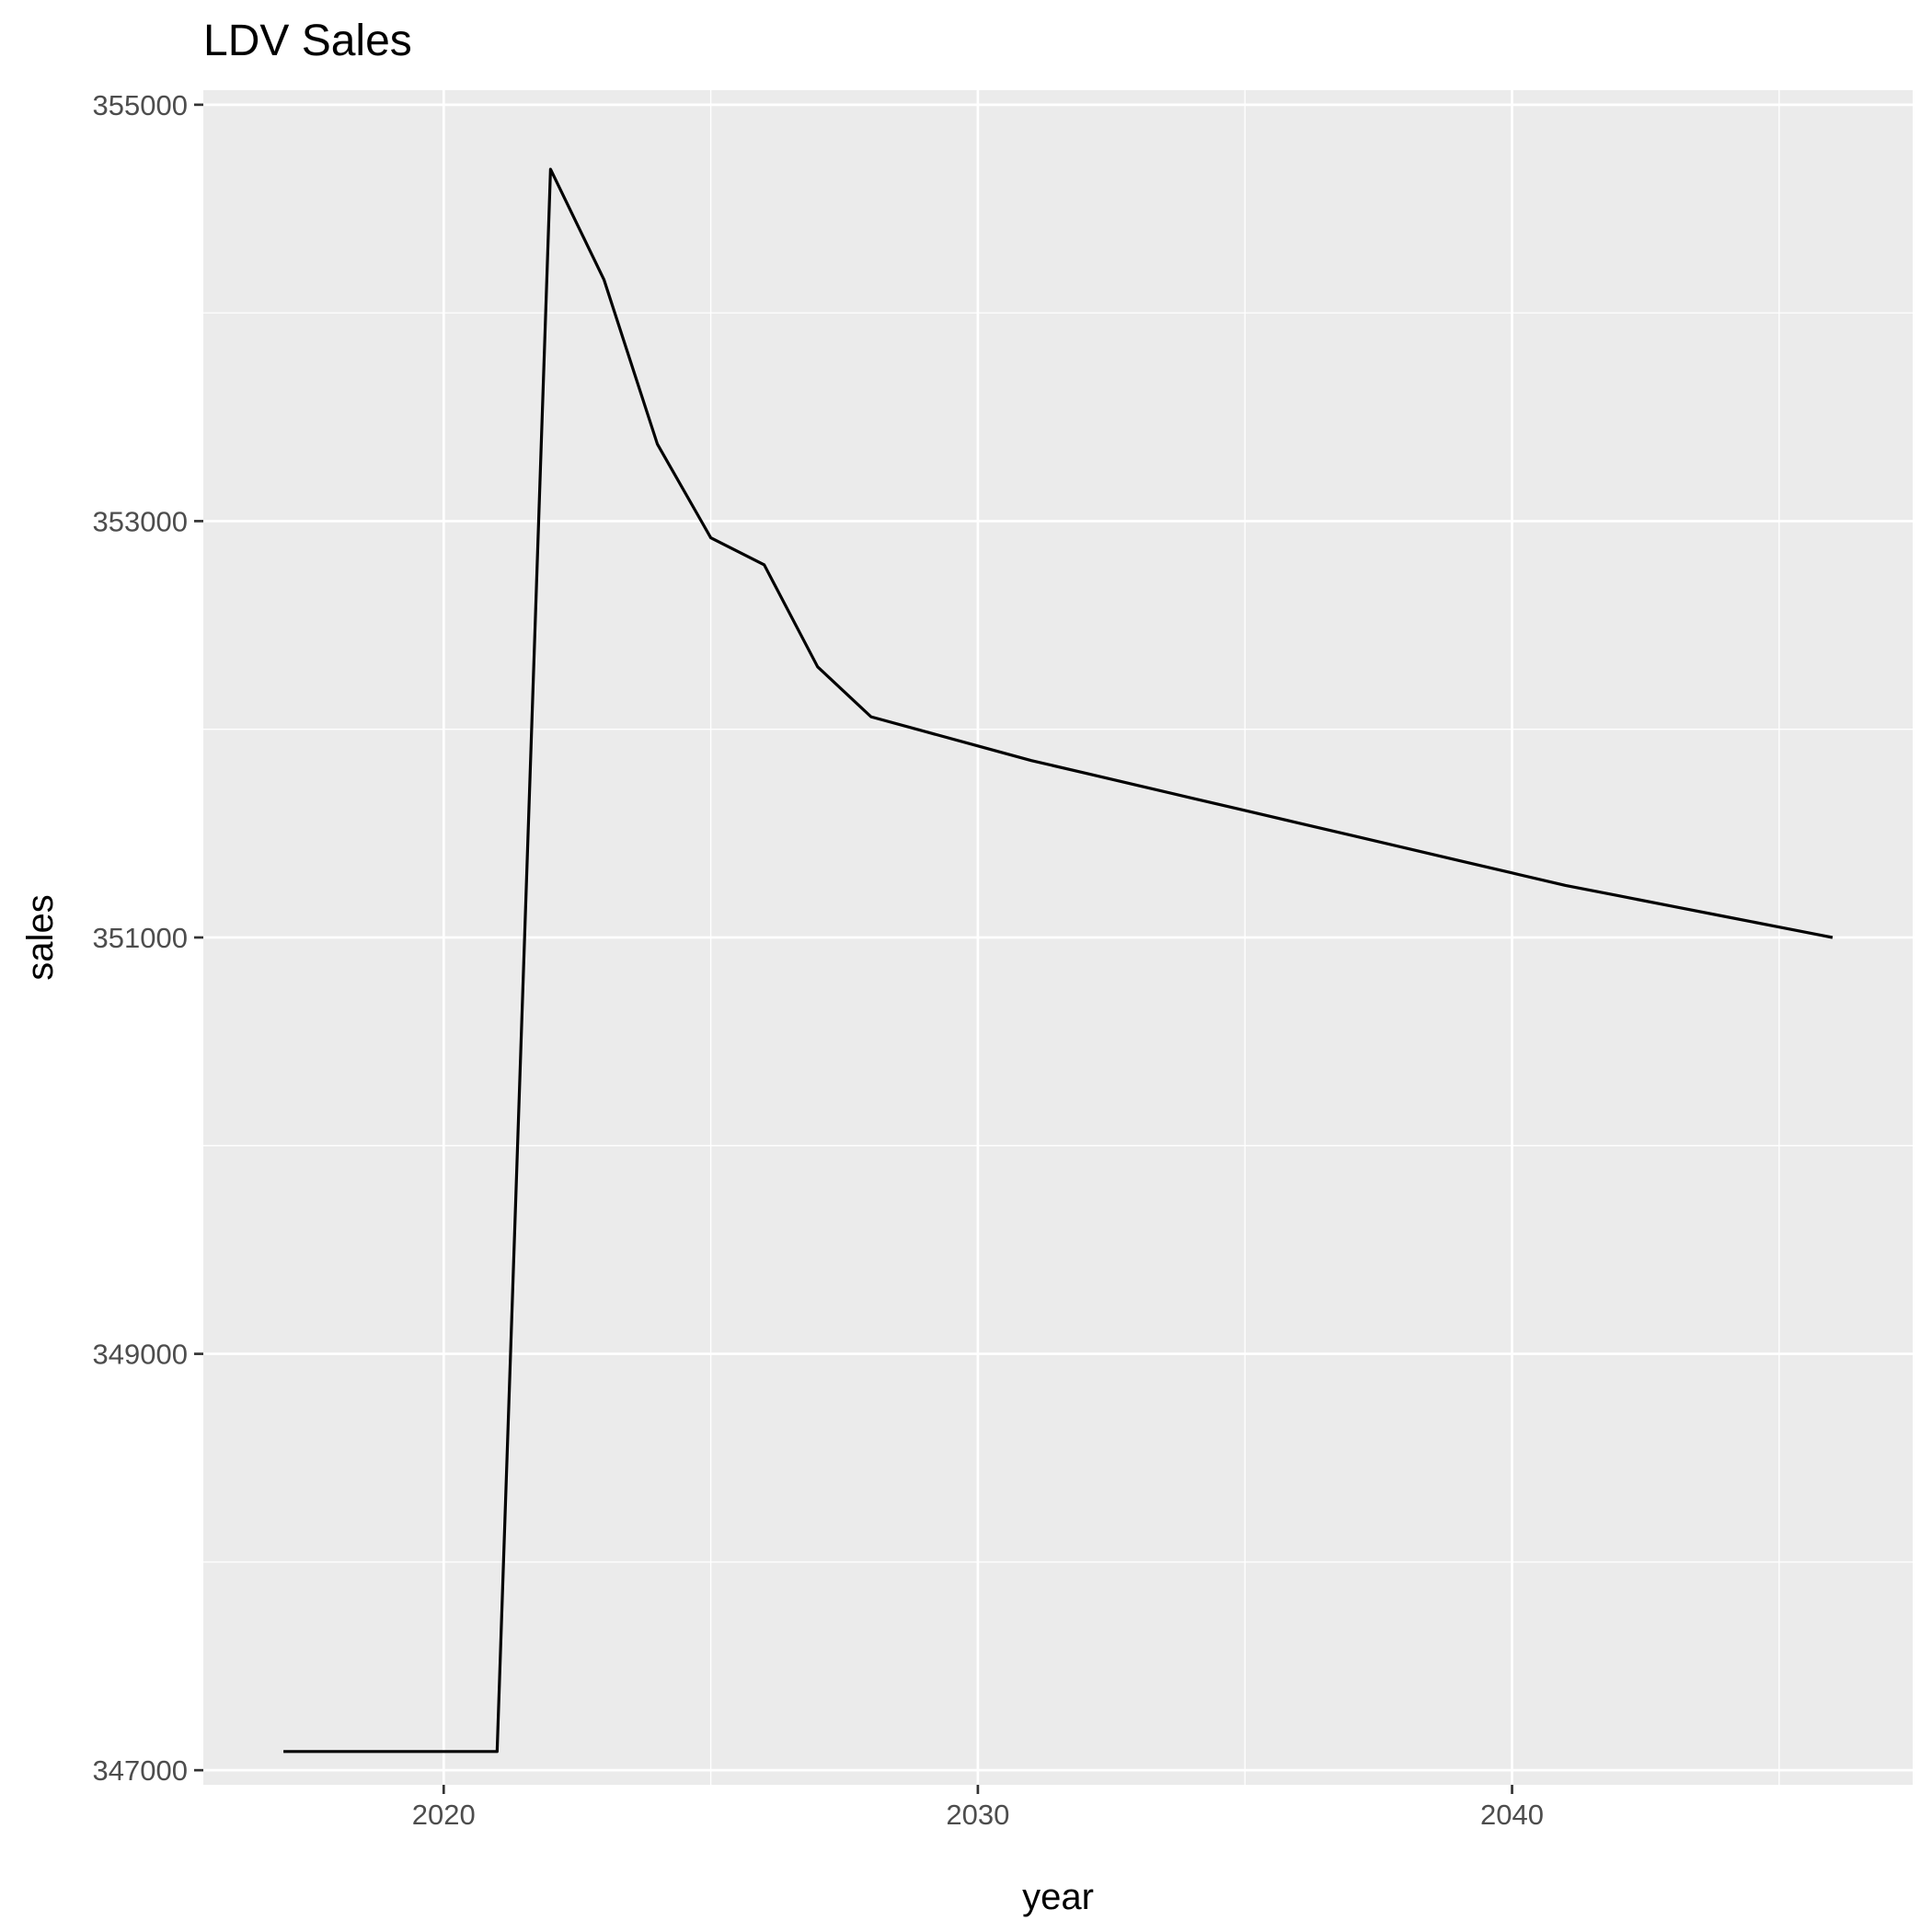  Describe the element at coordinates (140, 105) in the screenshot. I see `y-tick-label: 355000` at that location.